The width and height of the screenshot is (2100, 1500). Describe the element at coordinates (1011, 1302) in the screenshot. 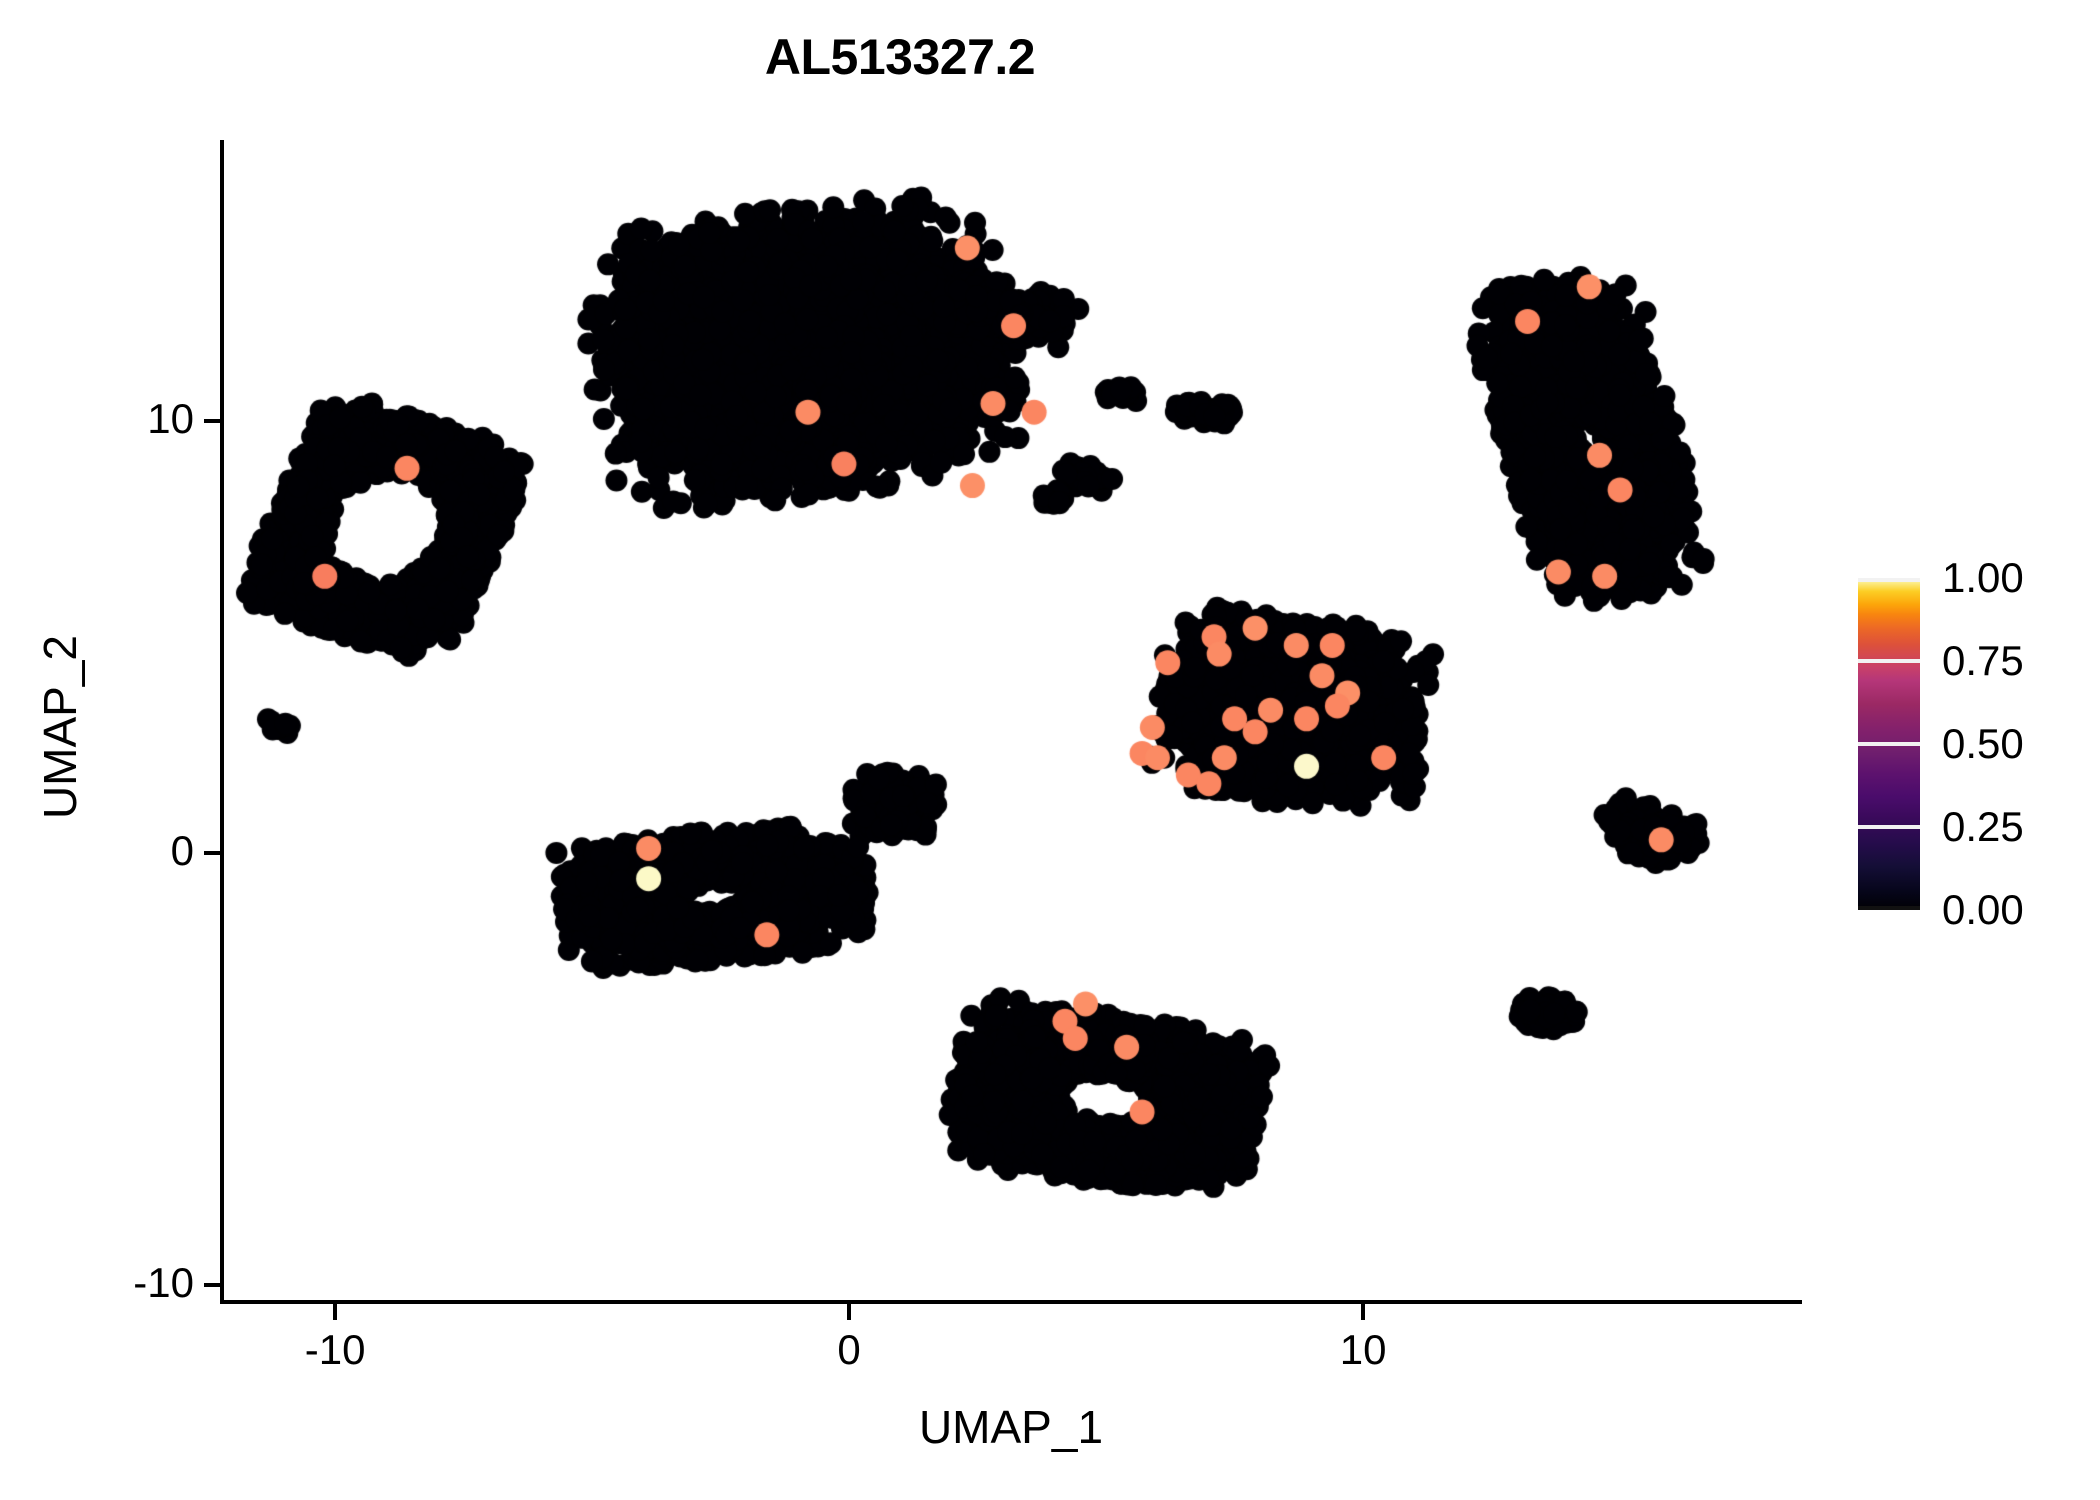

I see `x-axis-spine` at that location.